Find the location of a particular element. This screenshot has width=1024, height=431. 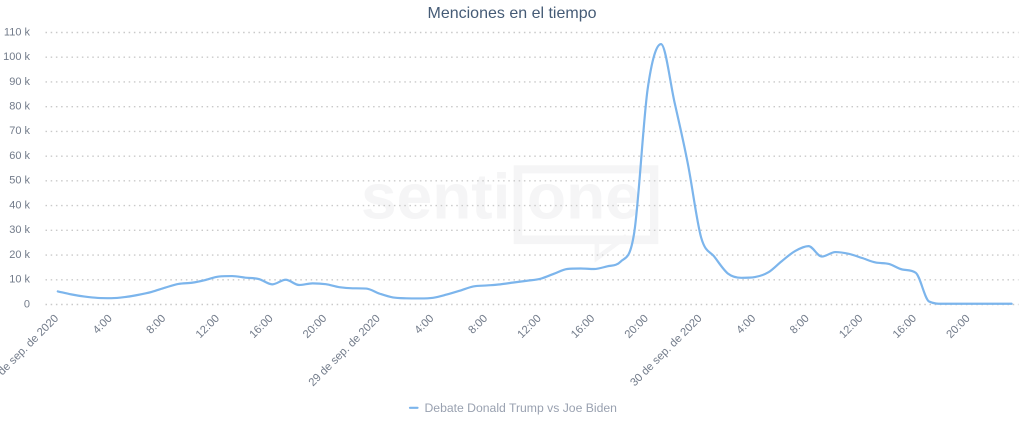

svg-text: 90 k is located at coordinates (19, 82).